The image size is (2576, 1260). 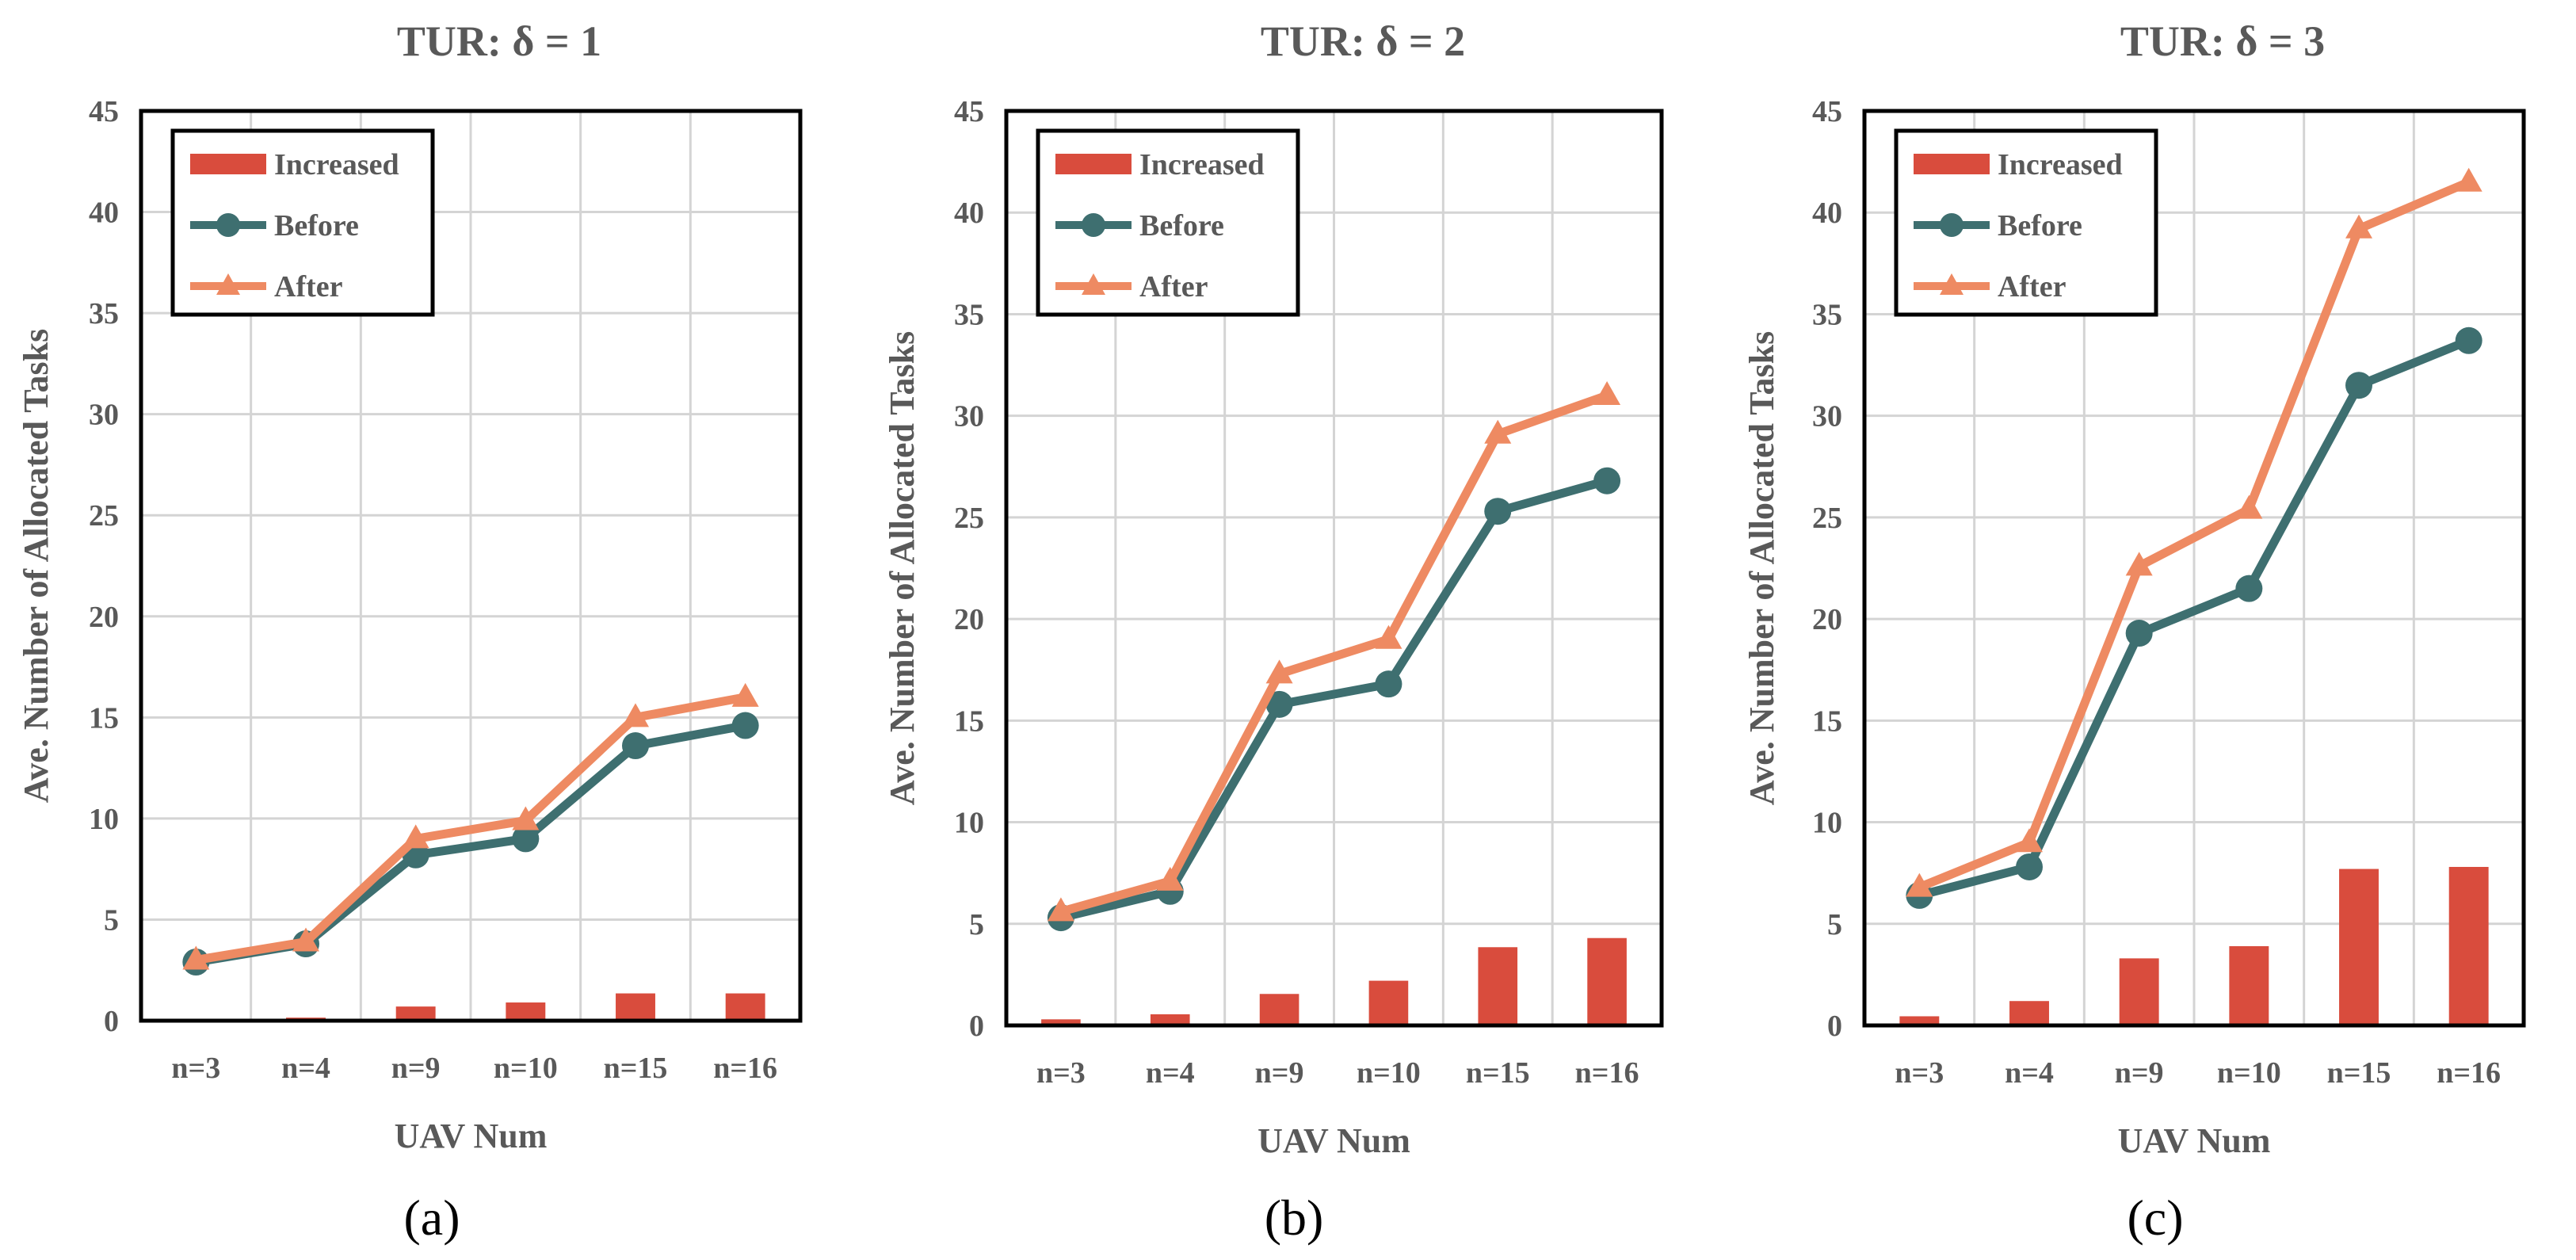 I want to click on y-tick-label: 30, so click(x=1827, y=417).